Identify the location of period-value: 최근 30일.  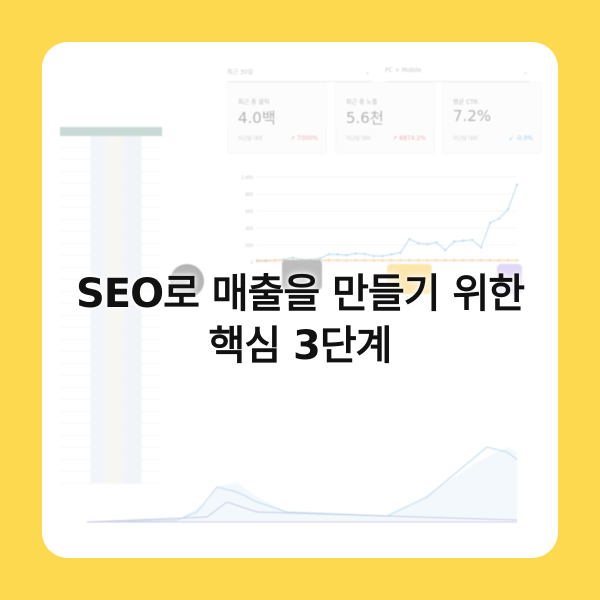
(240, 72).